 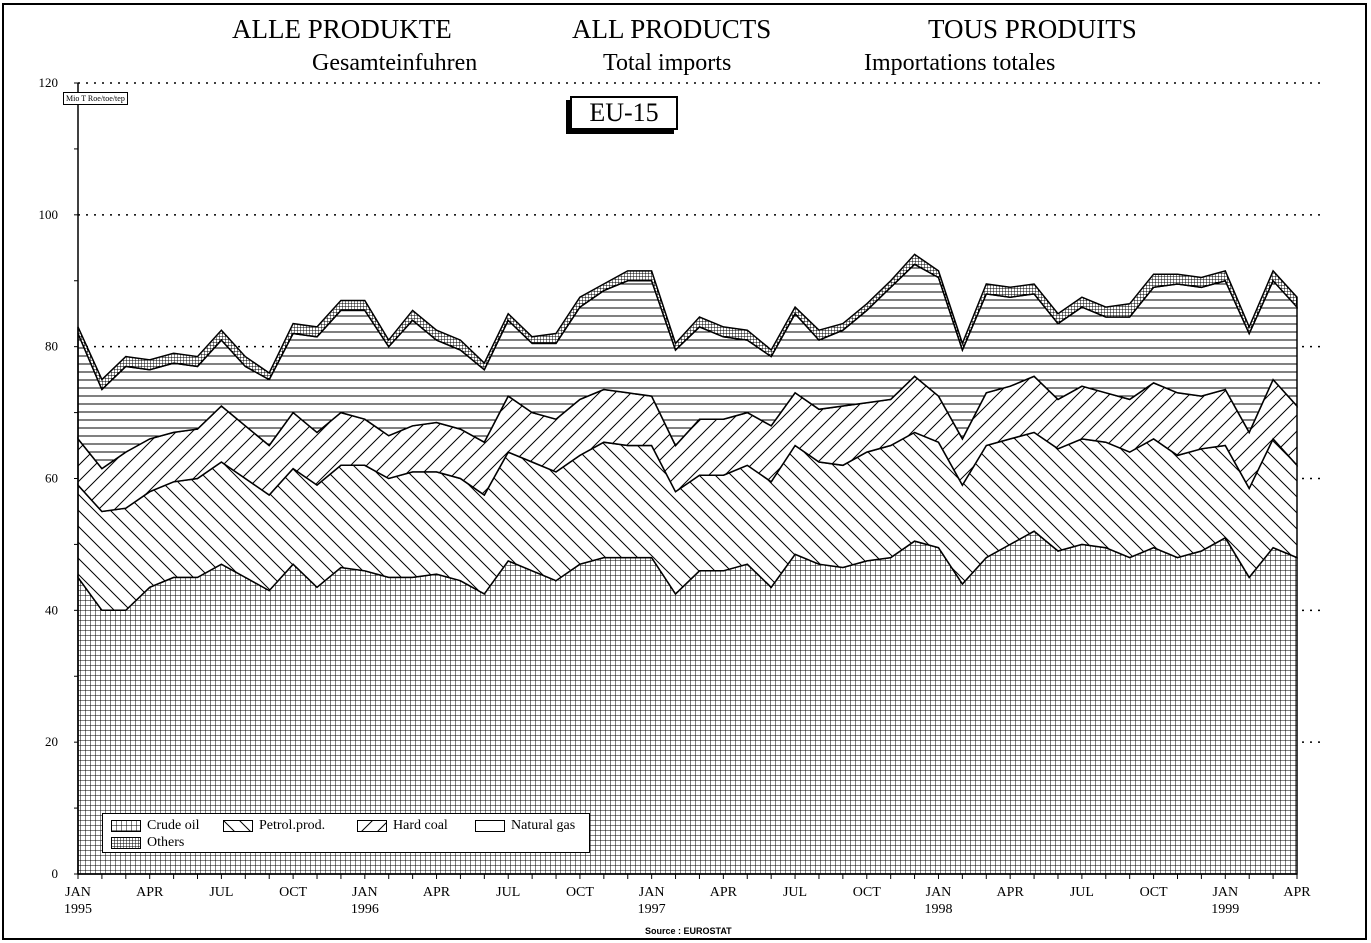 I want to click on source-note: Source : EUROSTAT, so click(x=688, y=931).